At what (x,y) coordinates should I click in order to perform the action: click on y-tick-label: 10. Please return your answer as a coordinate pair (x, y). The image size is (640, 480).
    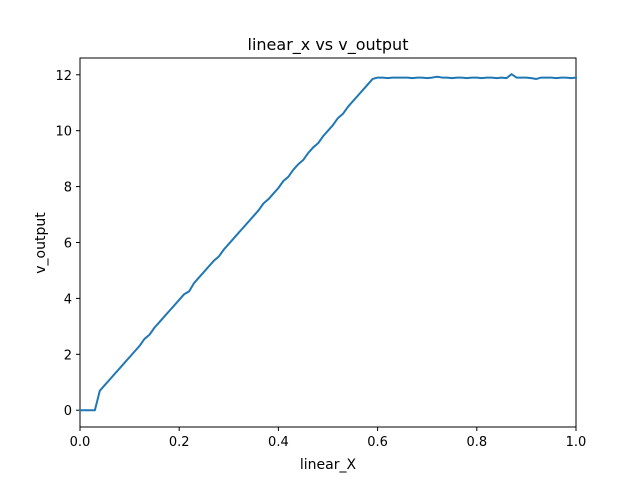
    Looking at the image, I should click on (63, 132).